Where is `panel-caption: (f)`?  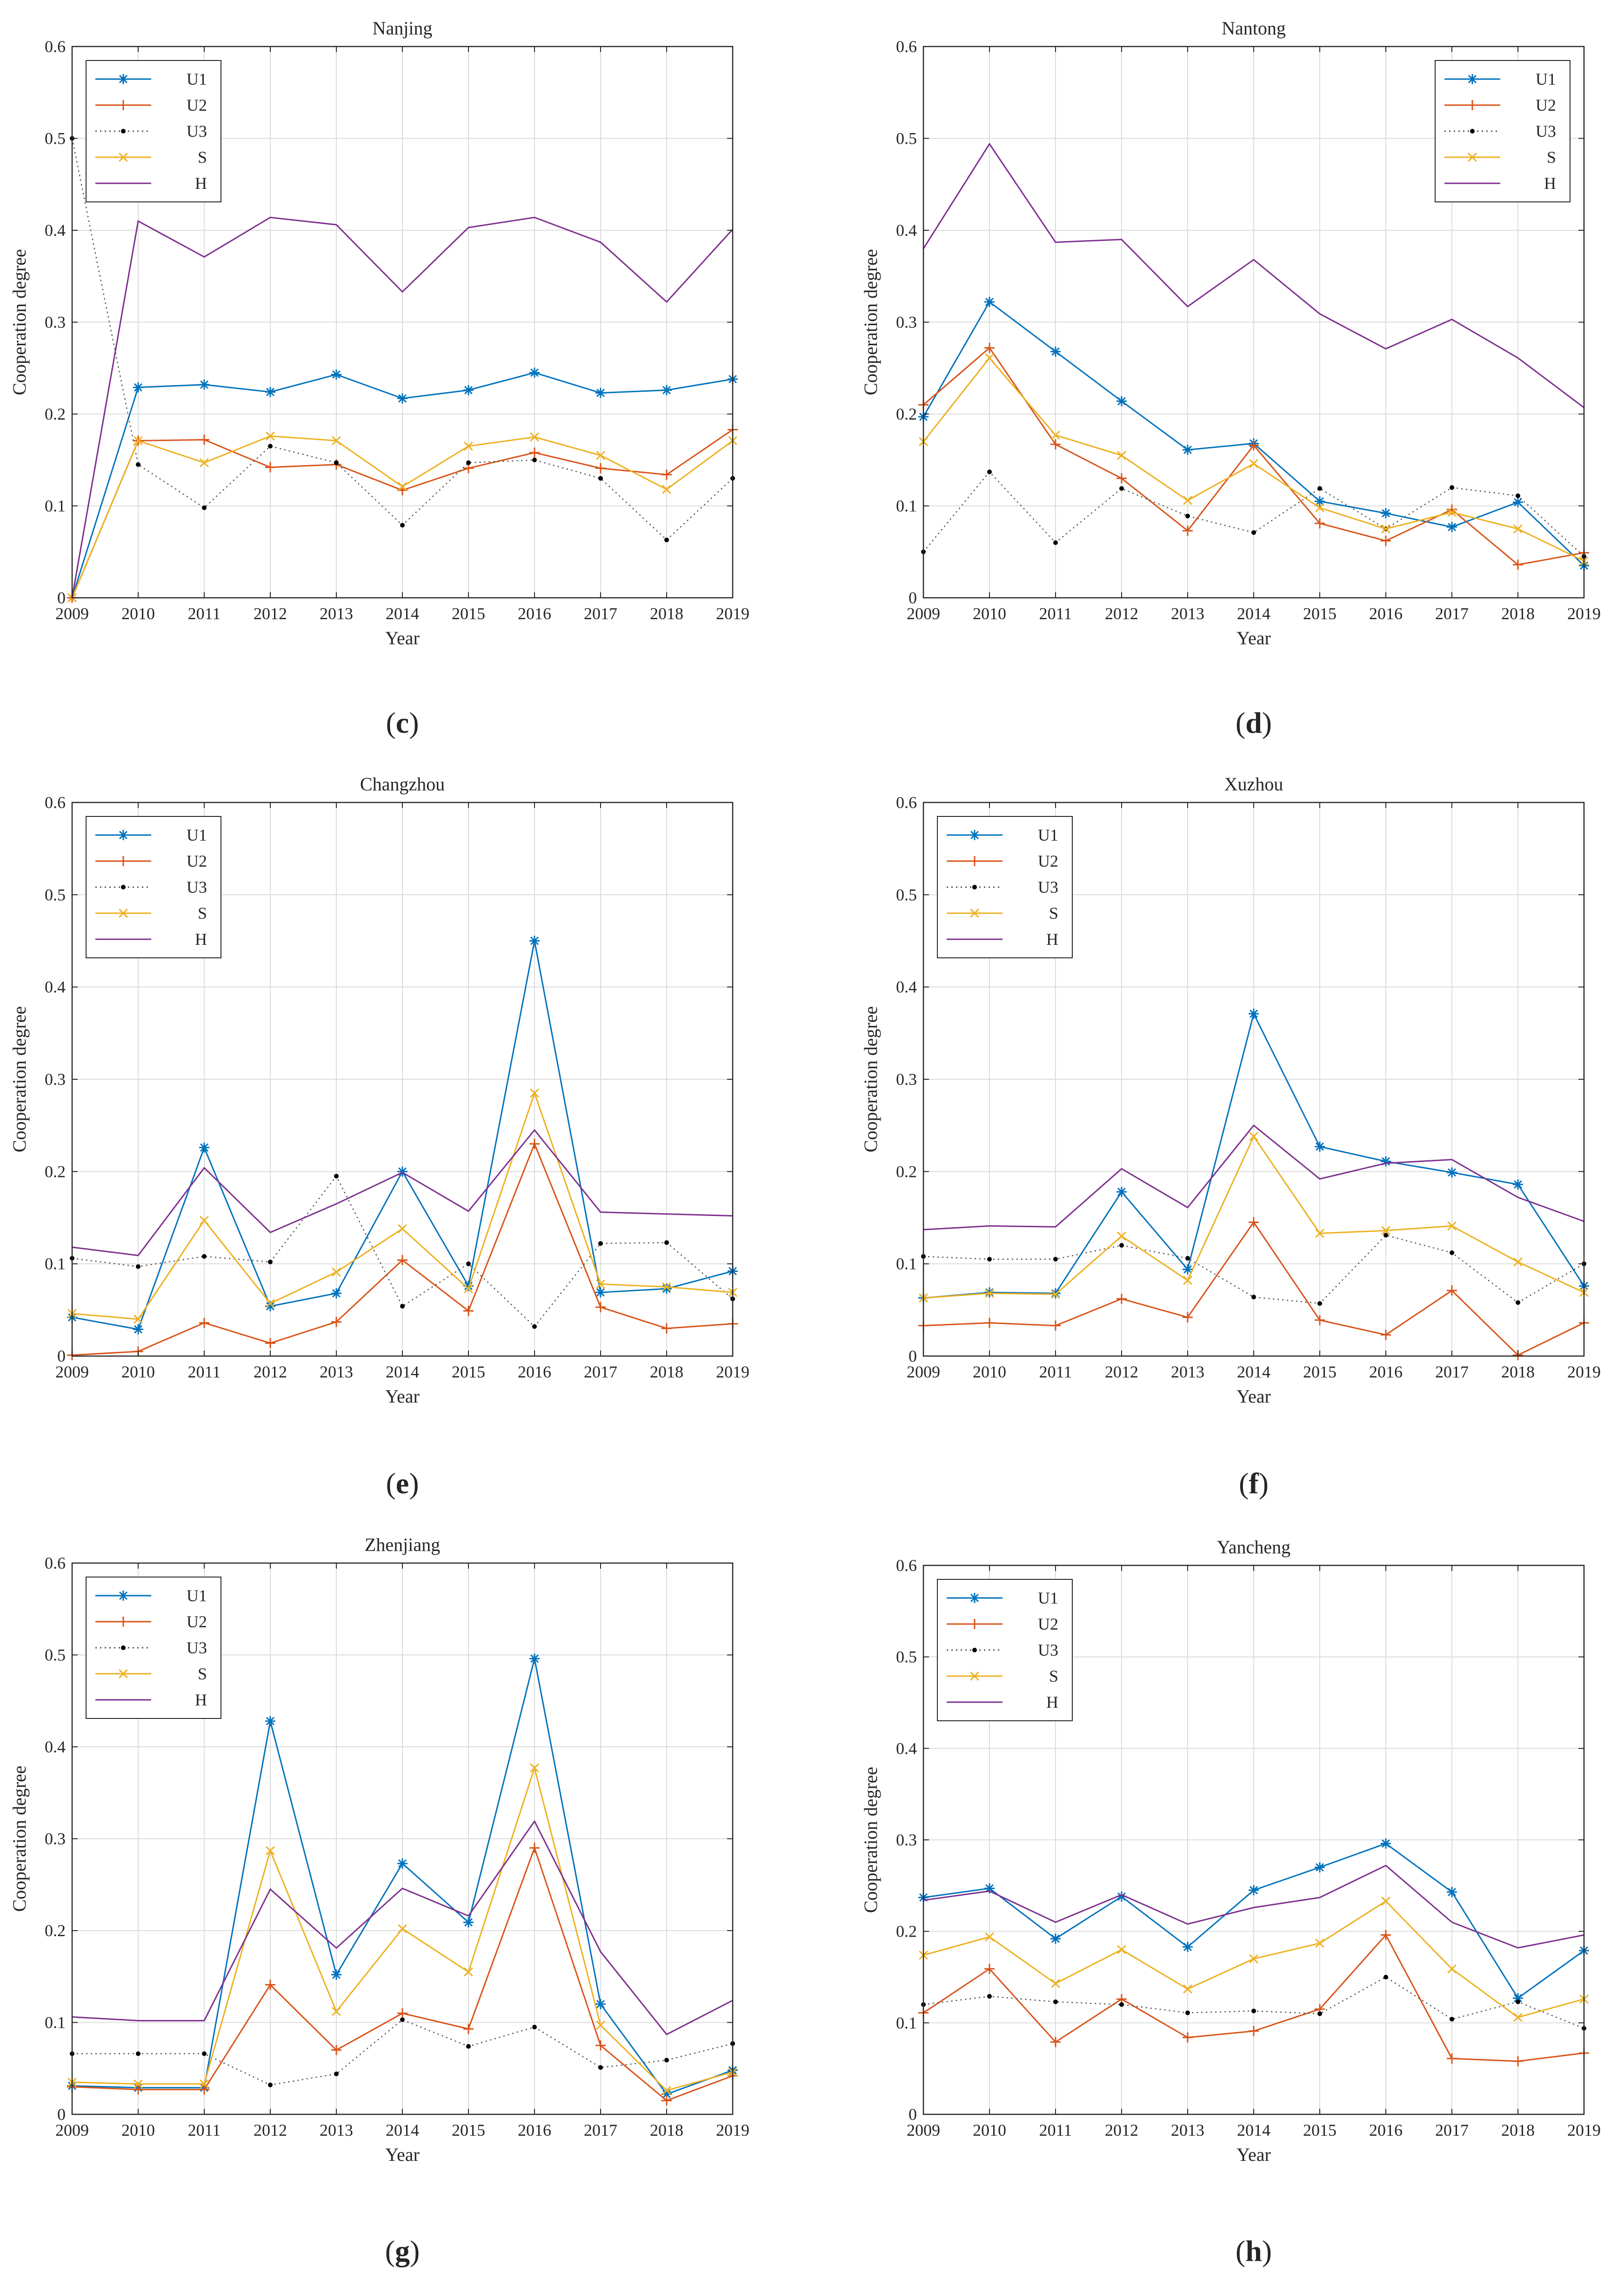
panel-caption: (f) is located at coordinates (1254, 1484).